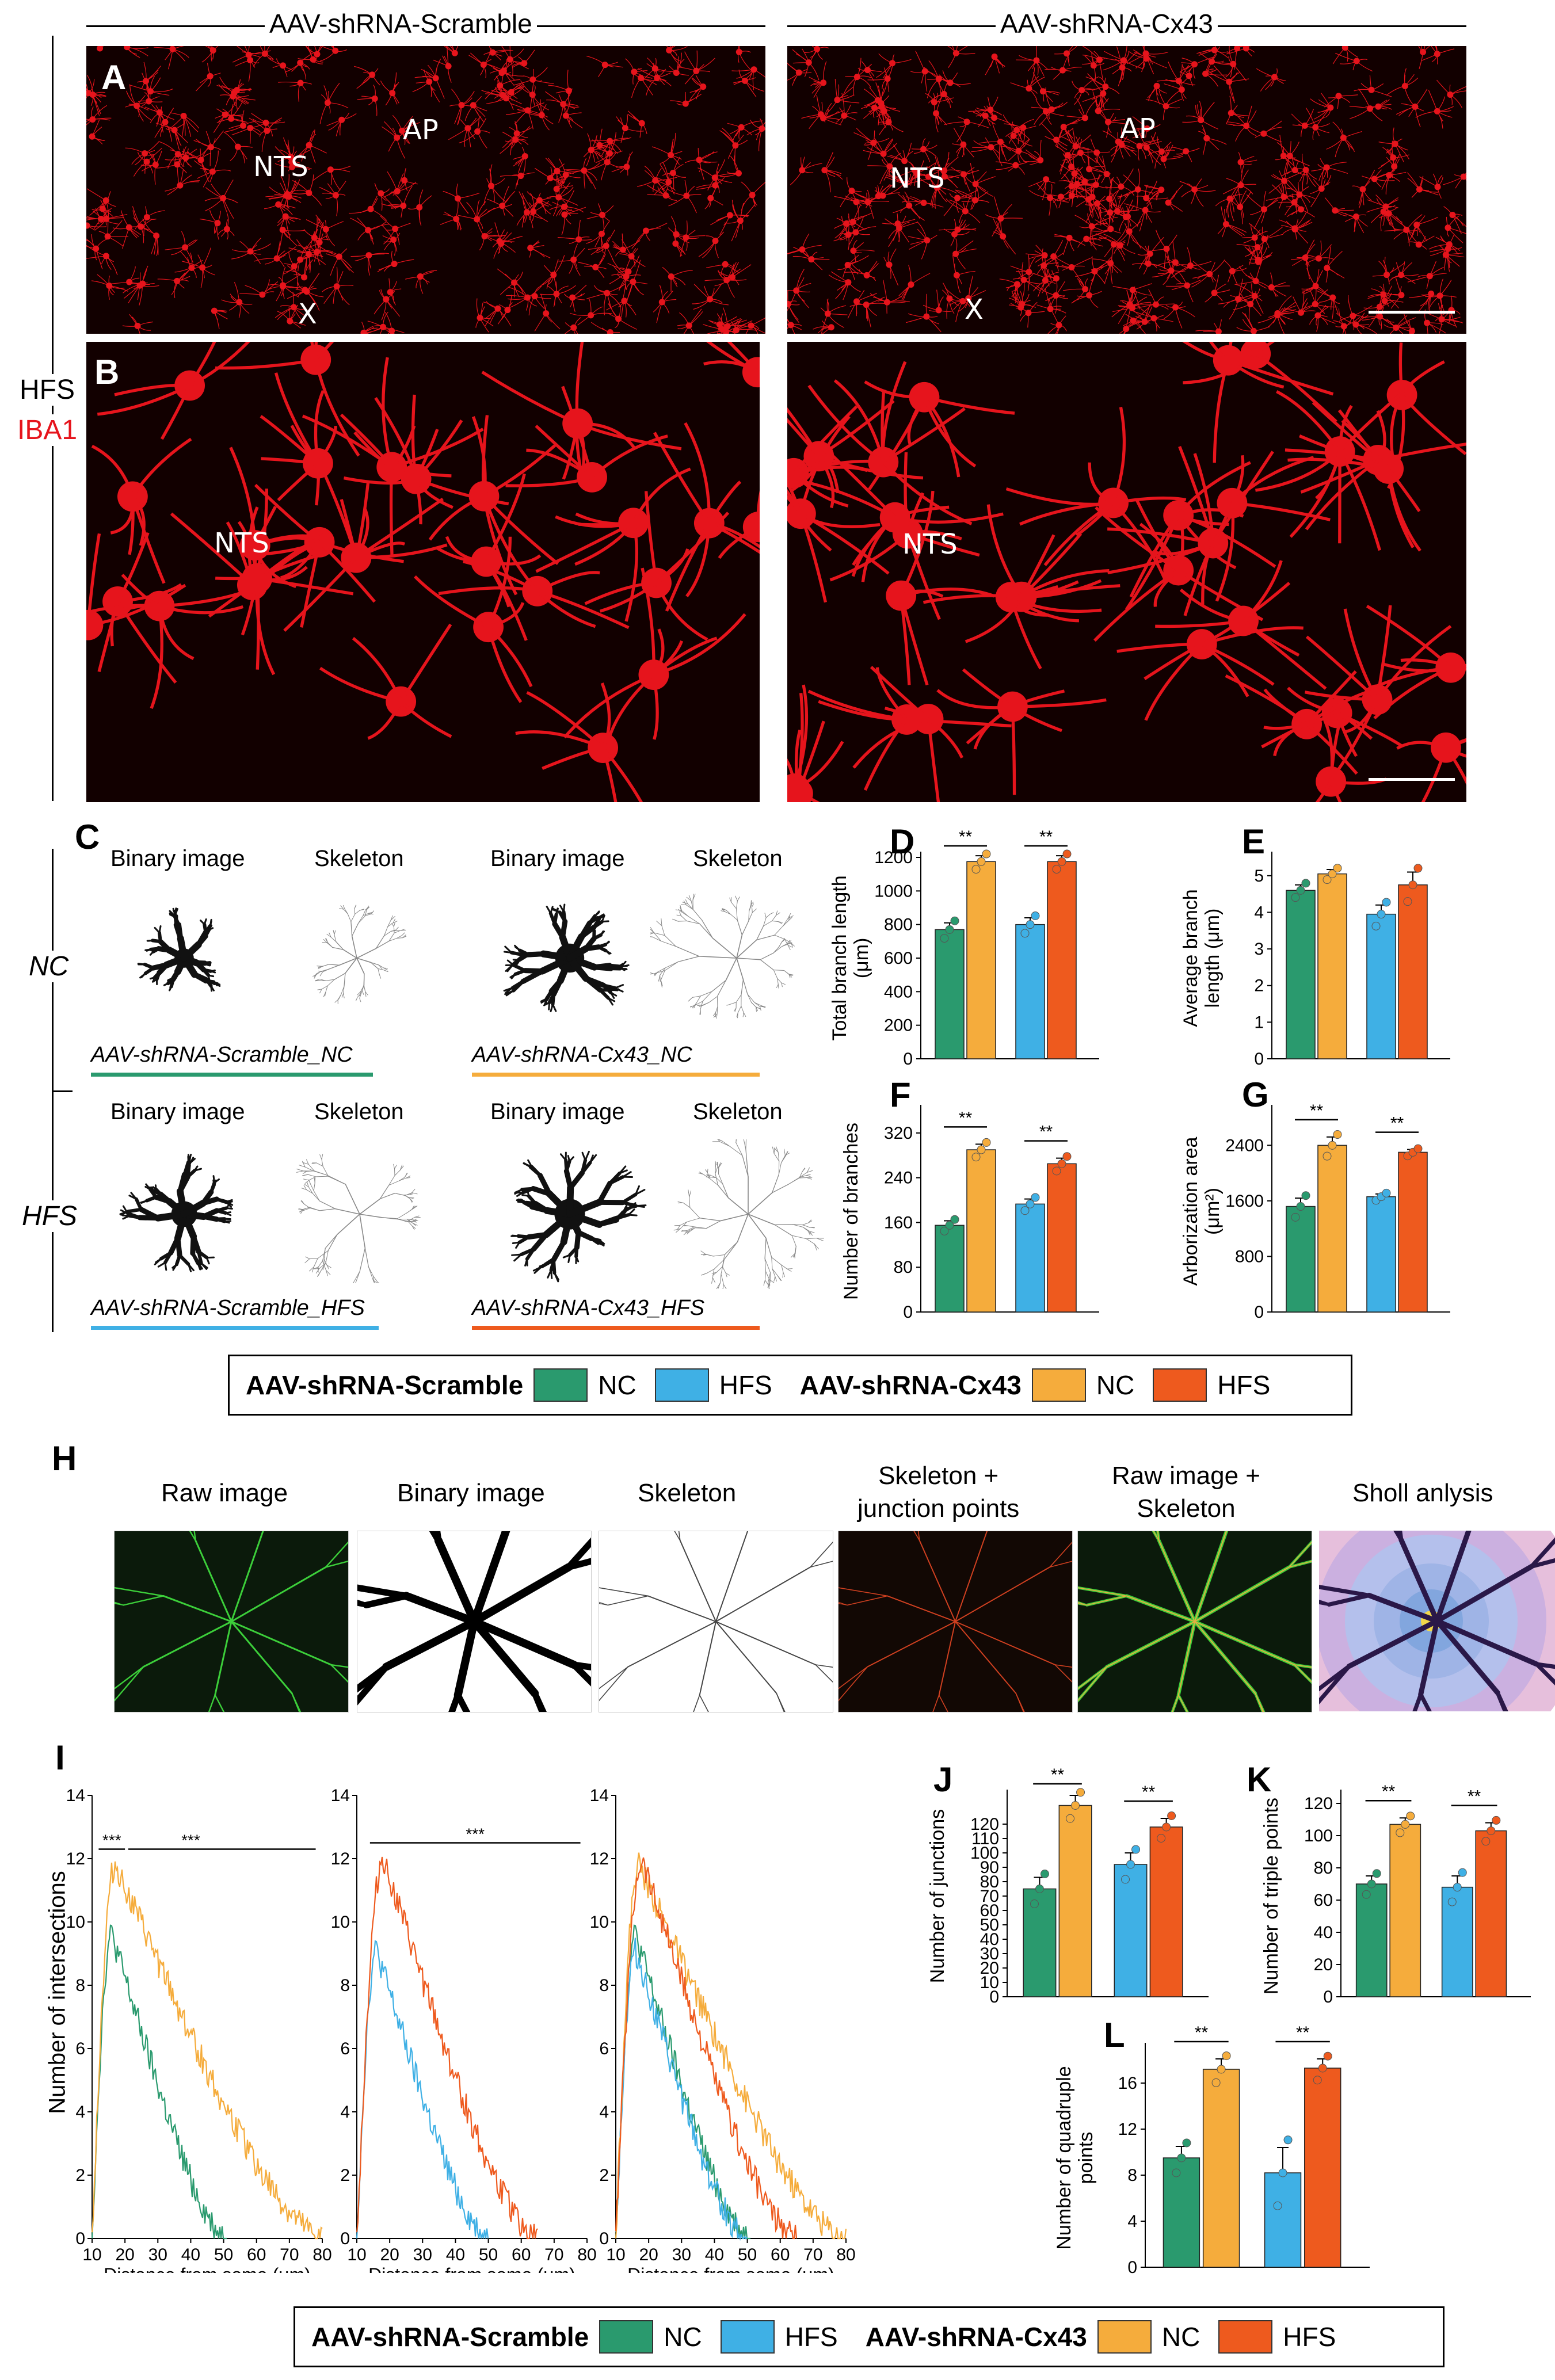  Describe the element at coordinates (604, 2048) in the screenshot. I see `y-tick-label: 6` at that location.